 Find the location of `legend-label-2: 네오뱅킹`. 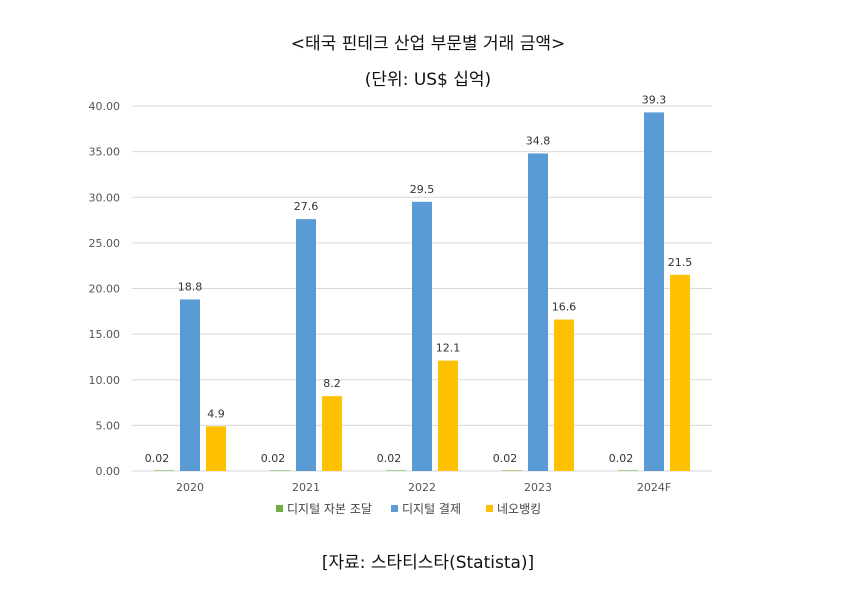

legend-label-2: 네오뱅킹 is located at coordinates (519, 509).